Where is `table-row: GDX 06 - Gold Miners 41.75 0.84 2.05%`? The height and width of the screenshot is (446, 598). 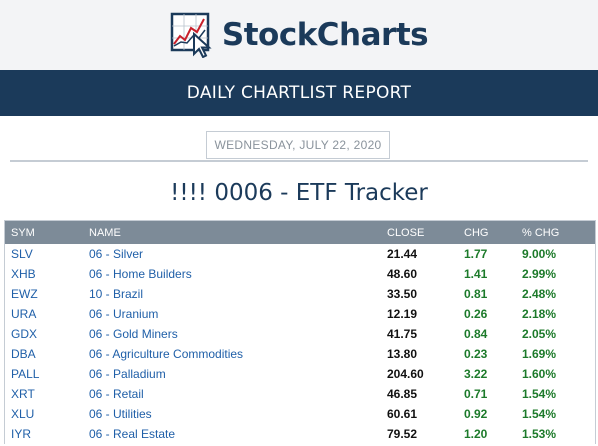 table-row: GDX 06 - Gold Miners 41.75 0.84 2.05% is located at coordinates (300, 334).